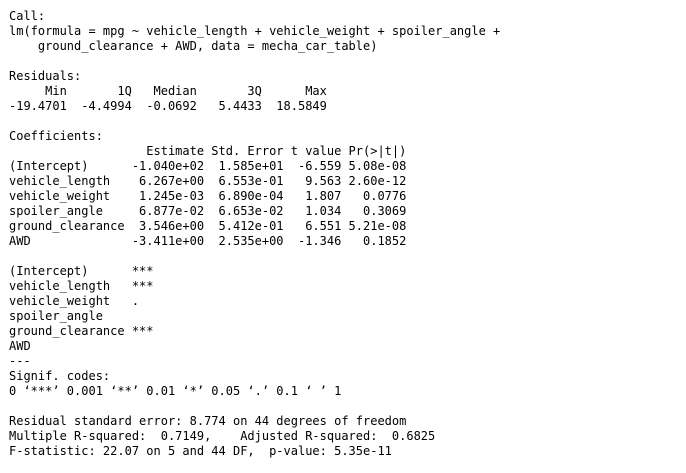 This screenshot has height=473, width=686. I want to click on call-header: Call:, so click(27, 16).